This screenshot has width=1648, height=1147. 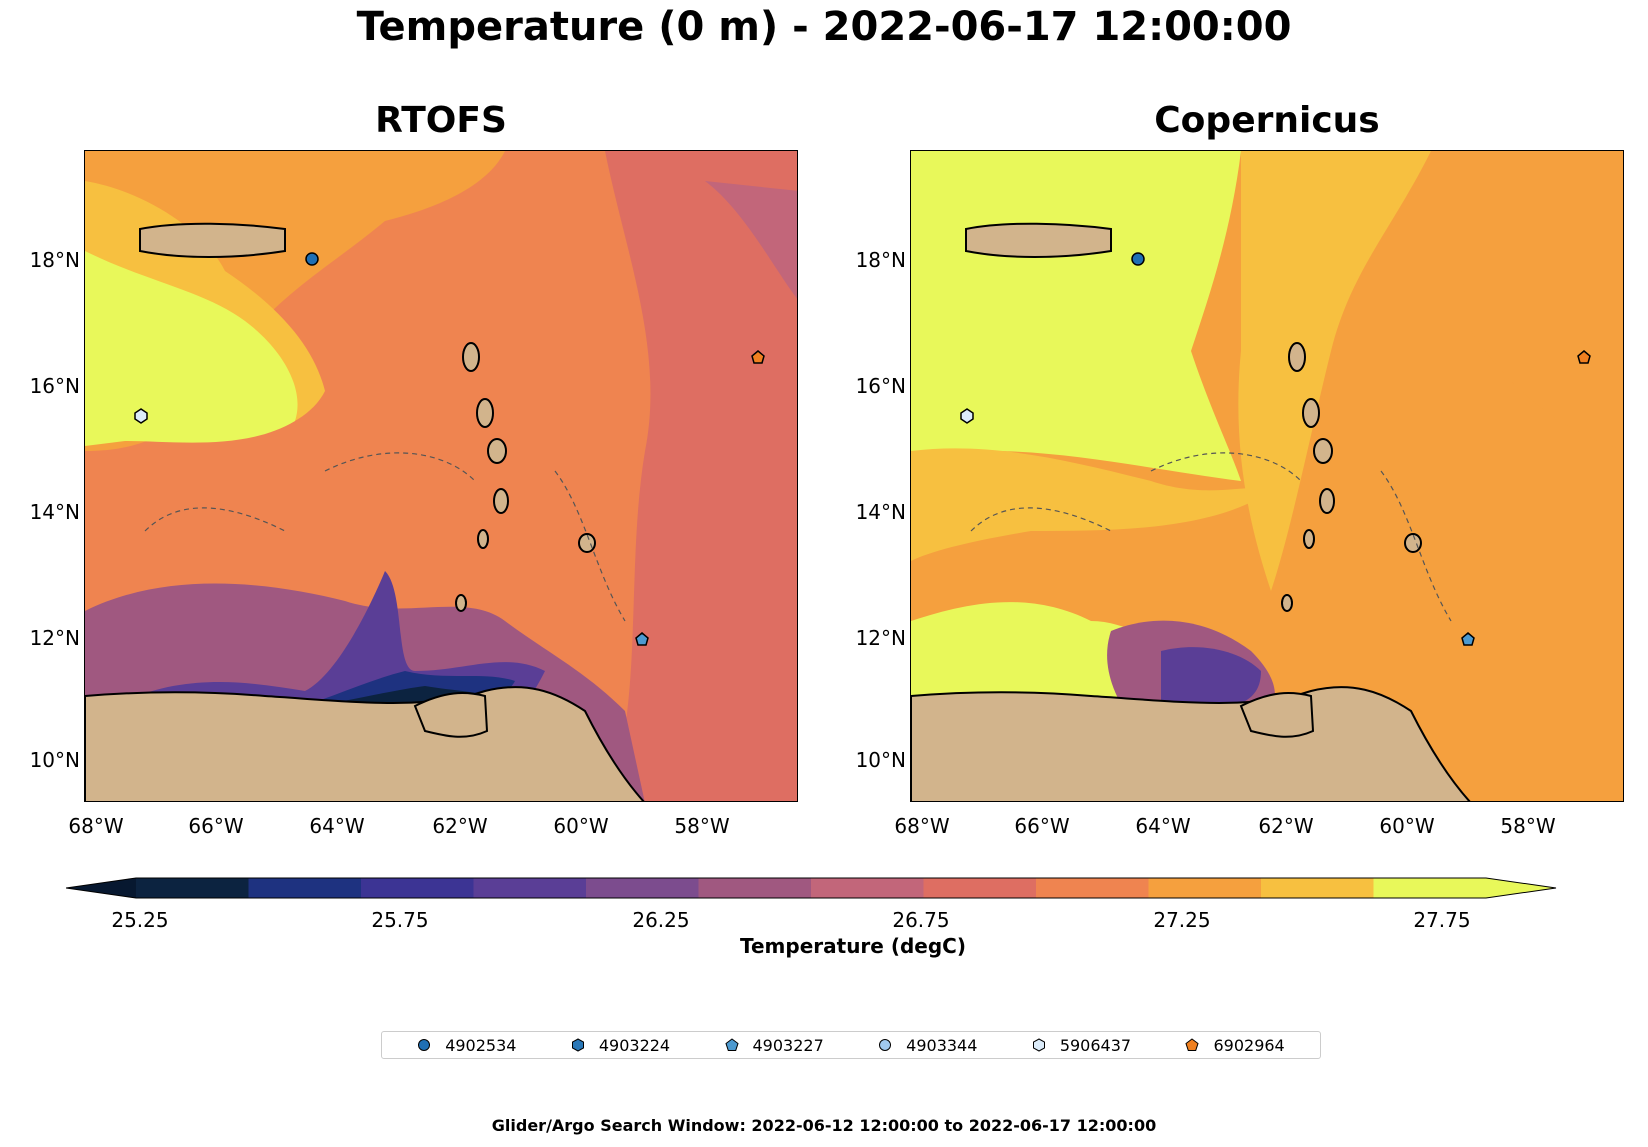 I want to click on legend-label: 4903344, so click(x=942, y=1045).